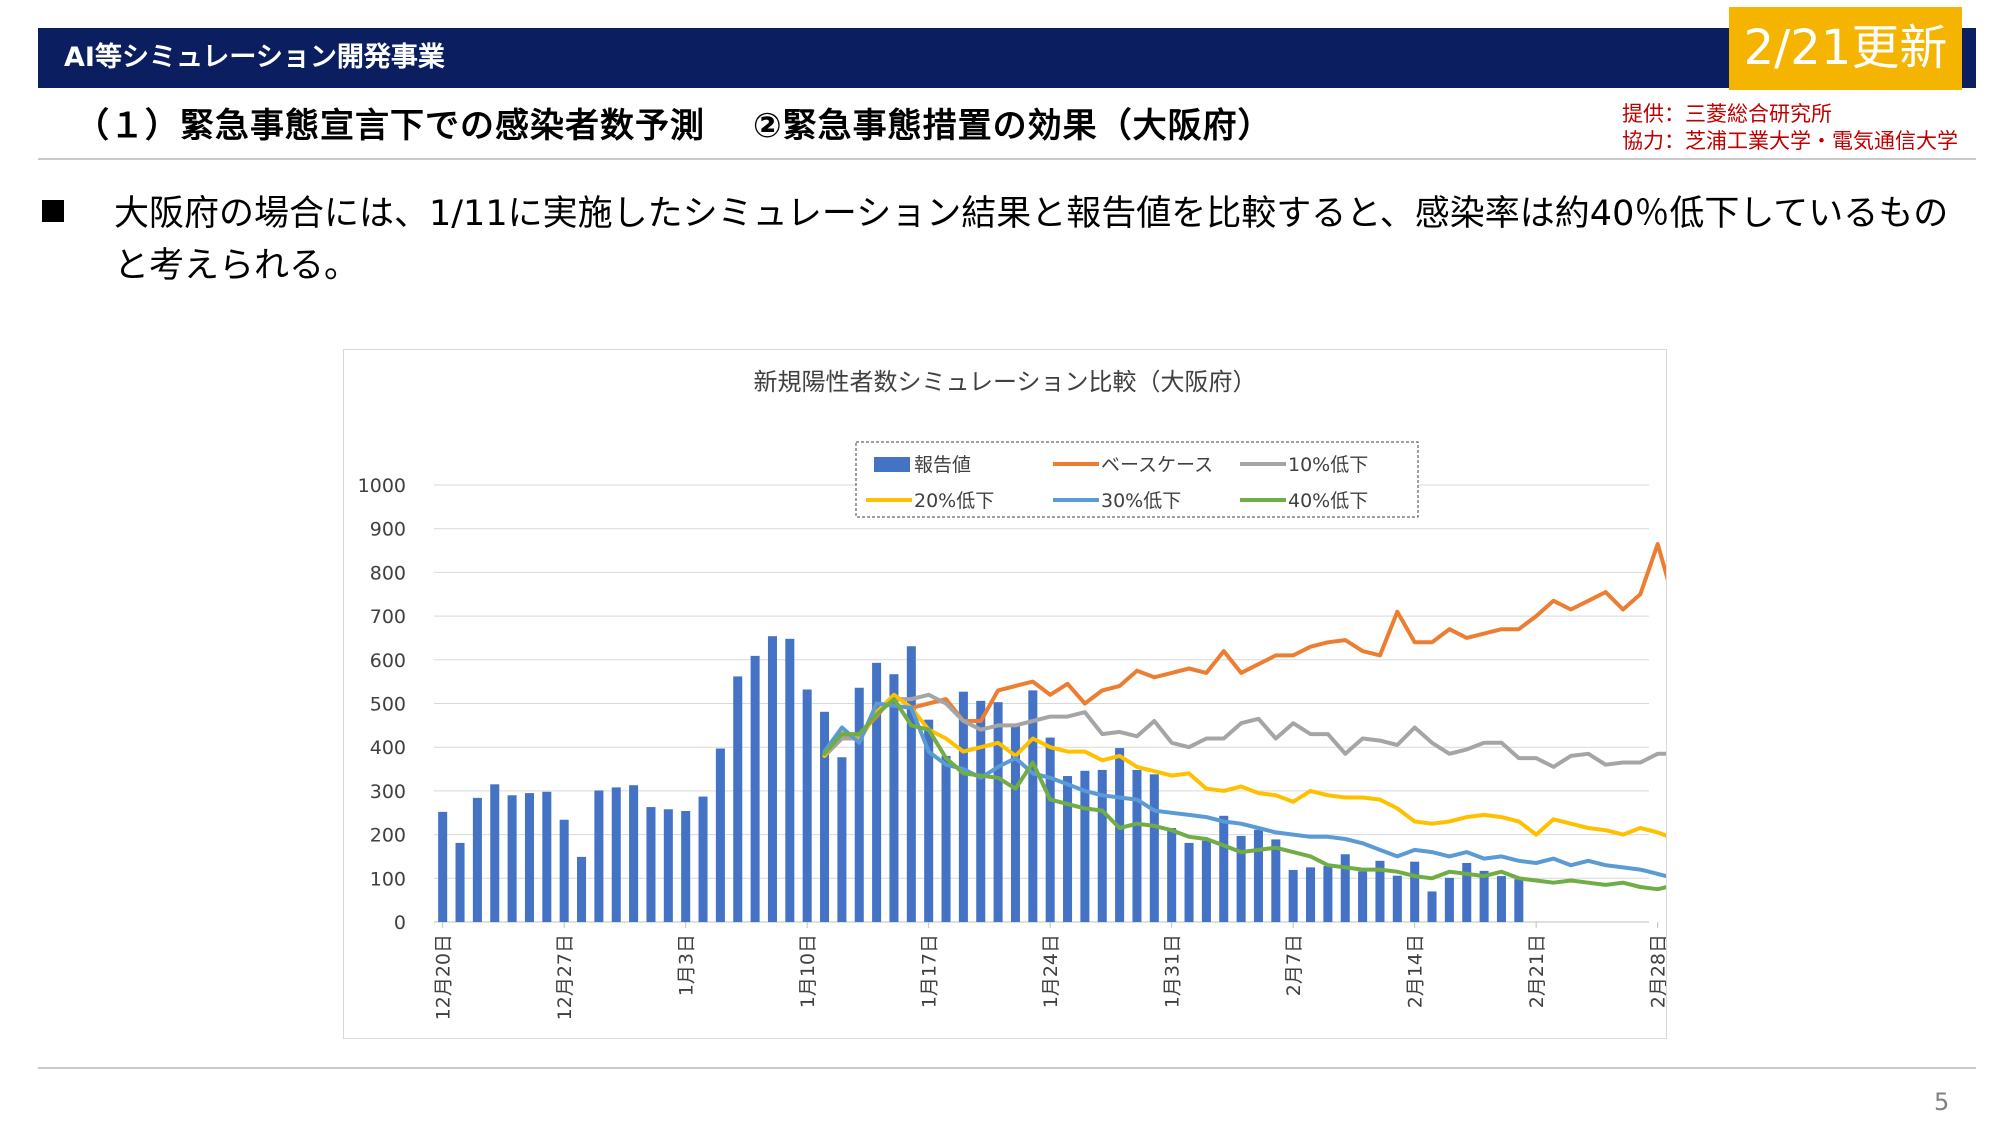  Describe the element at coordinates (388, 836) in the screenshot. I see `y-tick-label: 200` at that location.